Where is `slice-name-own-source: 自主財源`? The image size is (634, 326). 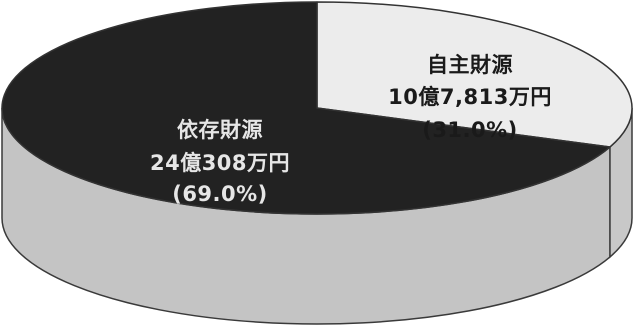
slice-name-own-source: 自主財源 is located at coordinates (470, 65).